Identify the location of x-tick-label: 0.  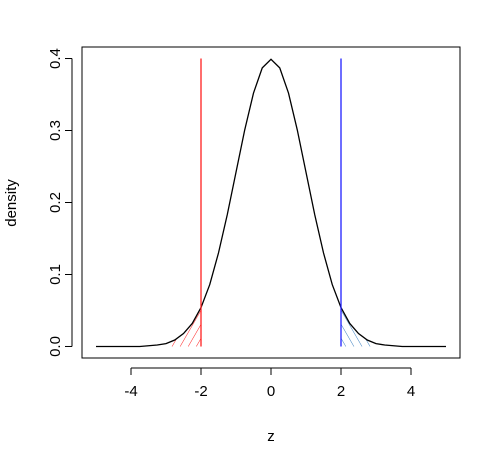
(271, 391).